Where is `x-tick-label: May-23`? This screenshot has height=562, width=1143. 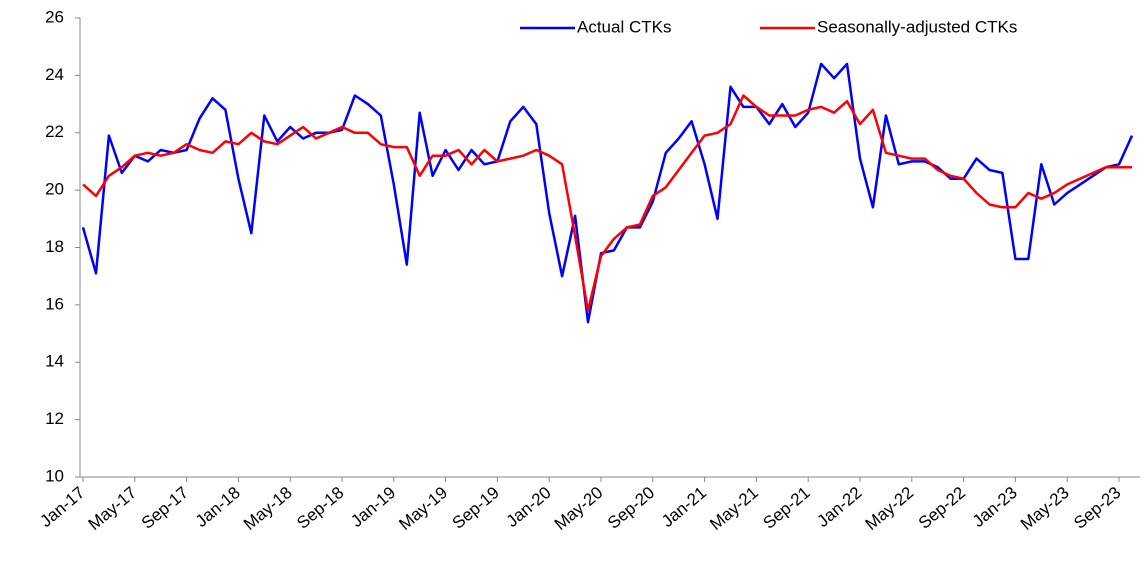
x-tick-label: May-23 is located at coordinates (1045, 508).